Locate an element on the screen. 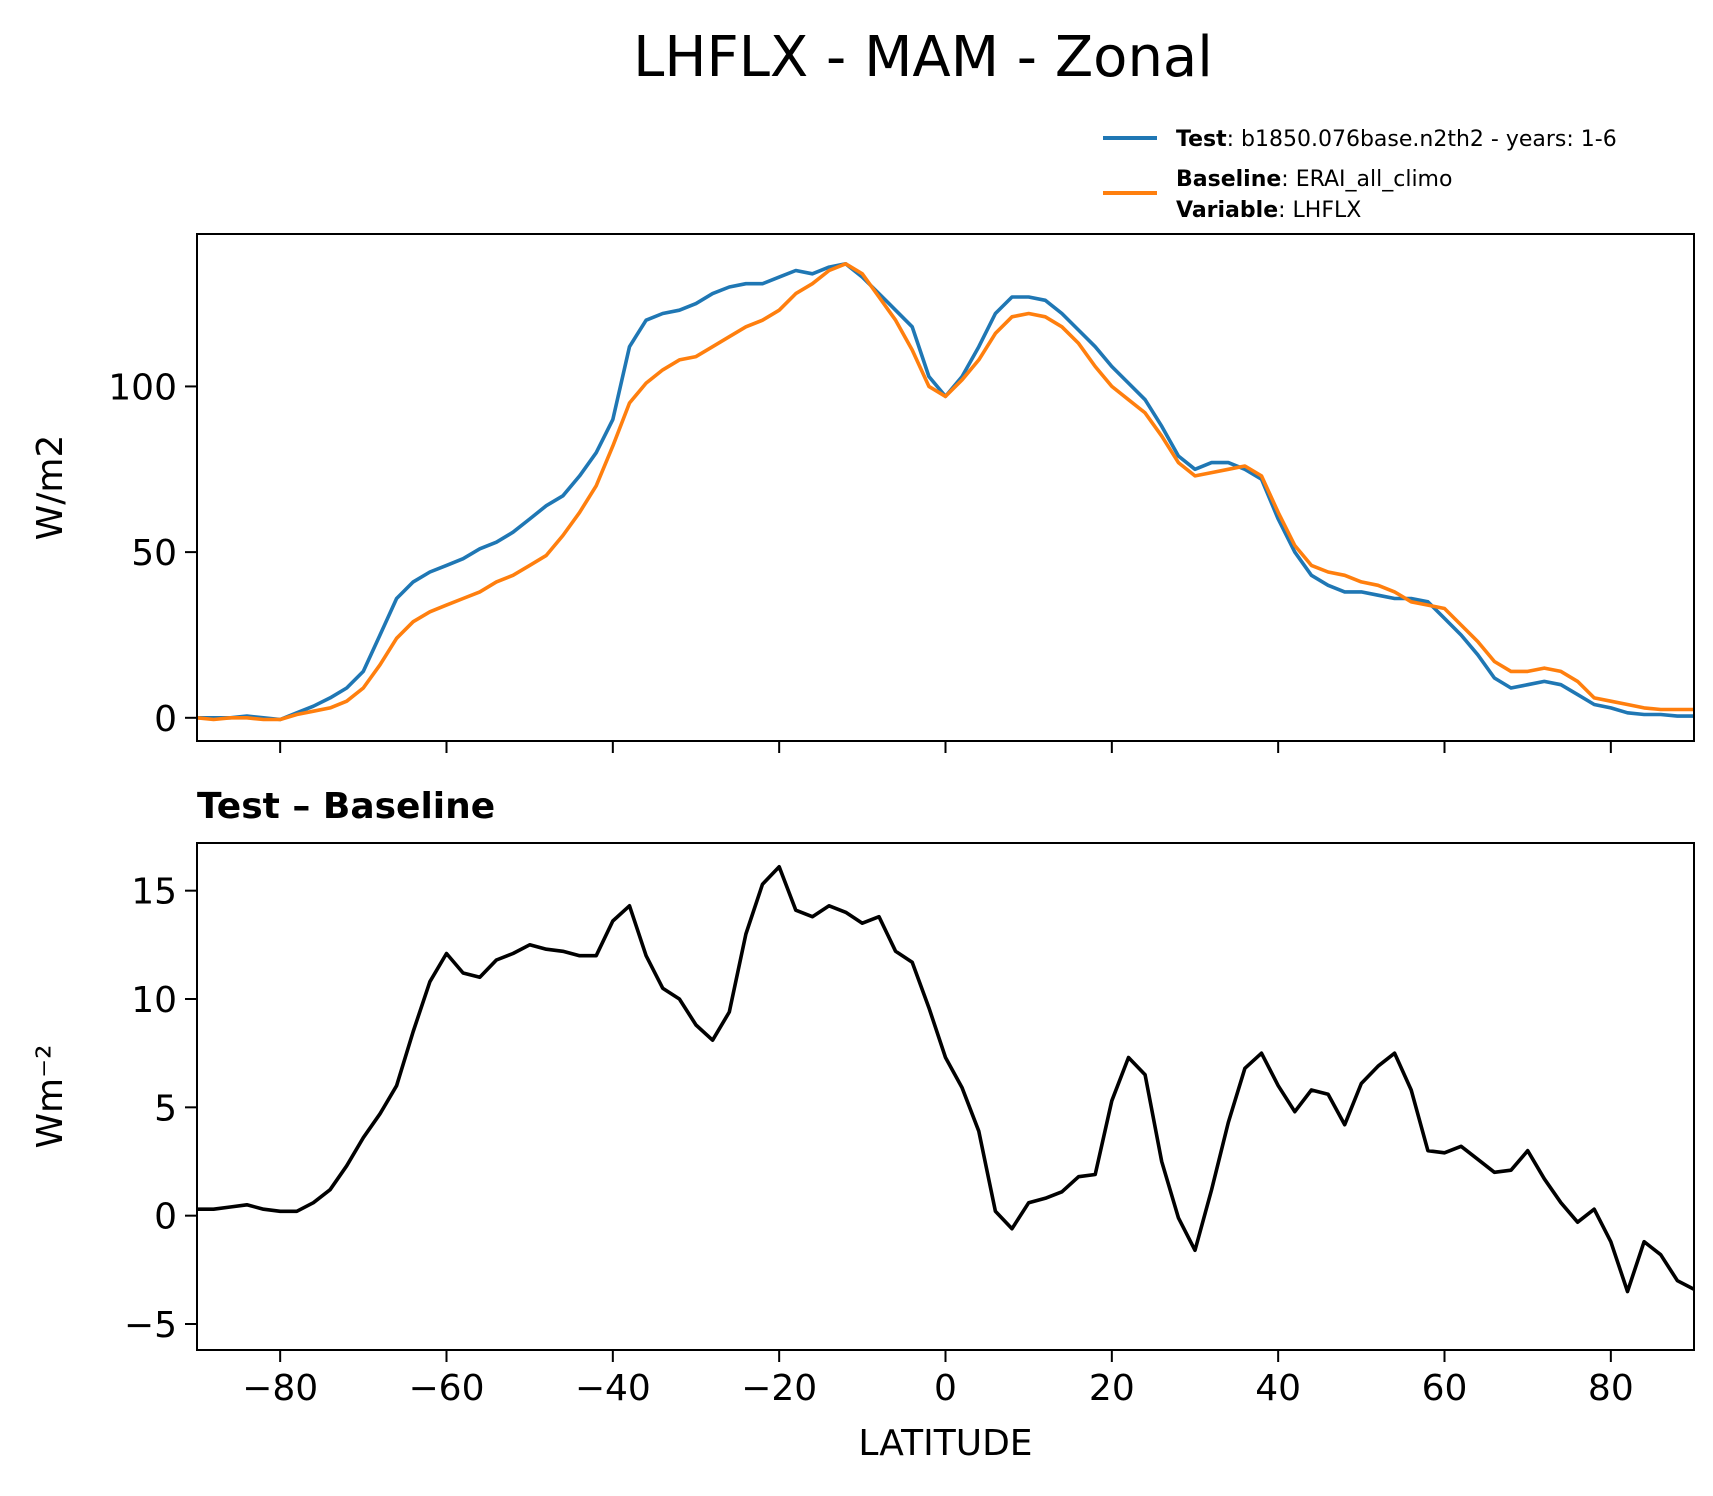  y-tick-label: −5 is located at coordinates (150, 1325).